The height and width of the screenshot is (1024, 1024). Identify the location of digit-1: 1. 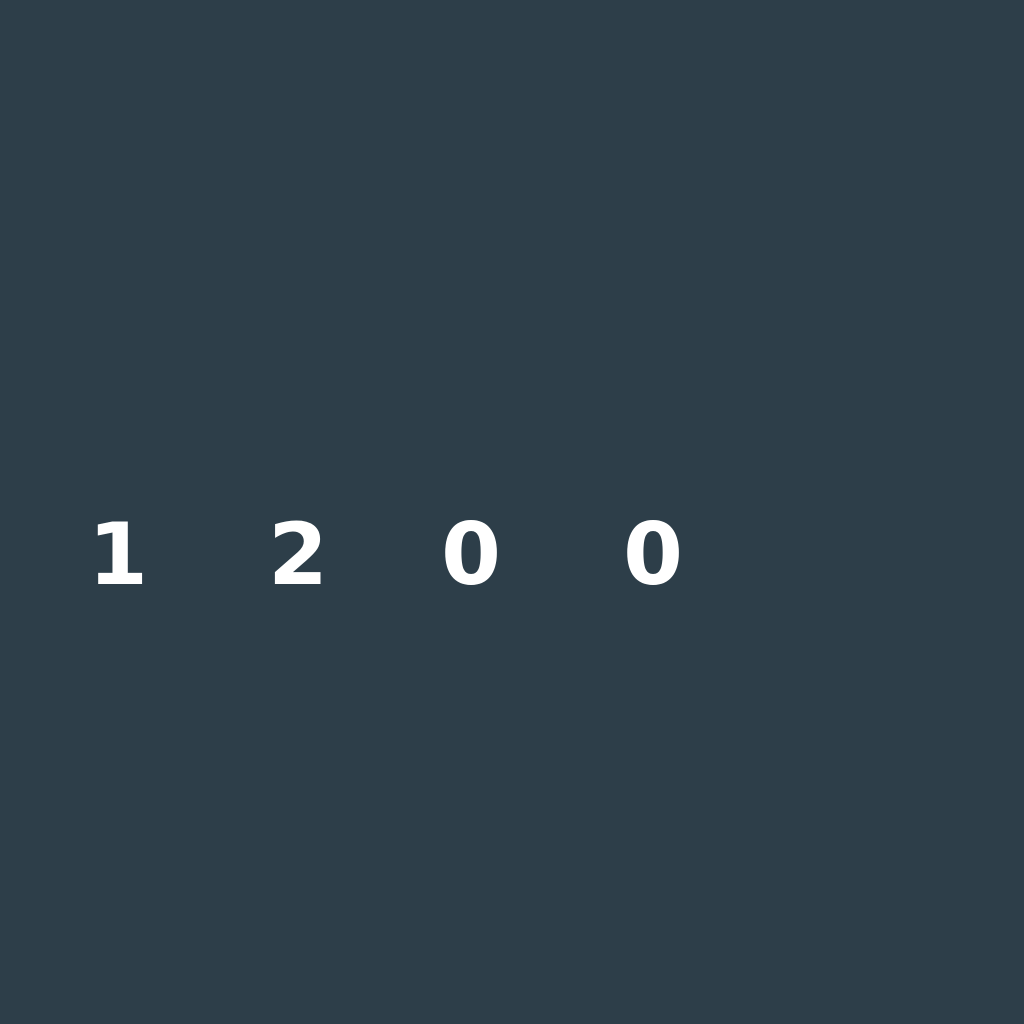
(118, 555).